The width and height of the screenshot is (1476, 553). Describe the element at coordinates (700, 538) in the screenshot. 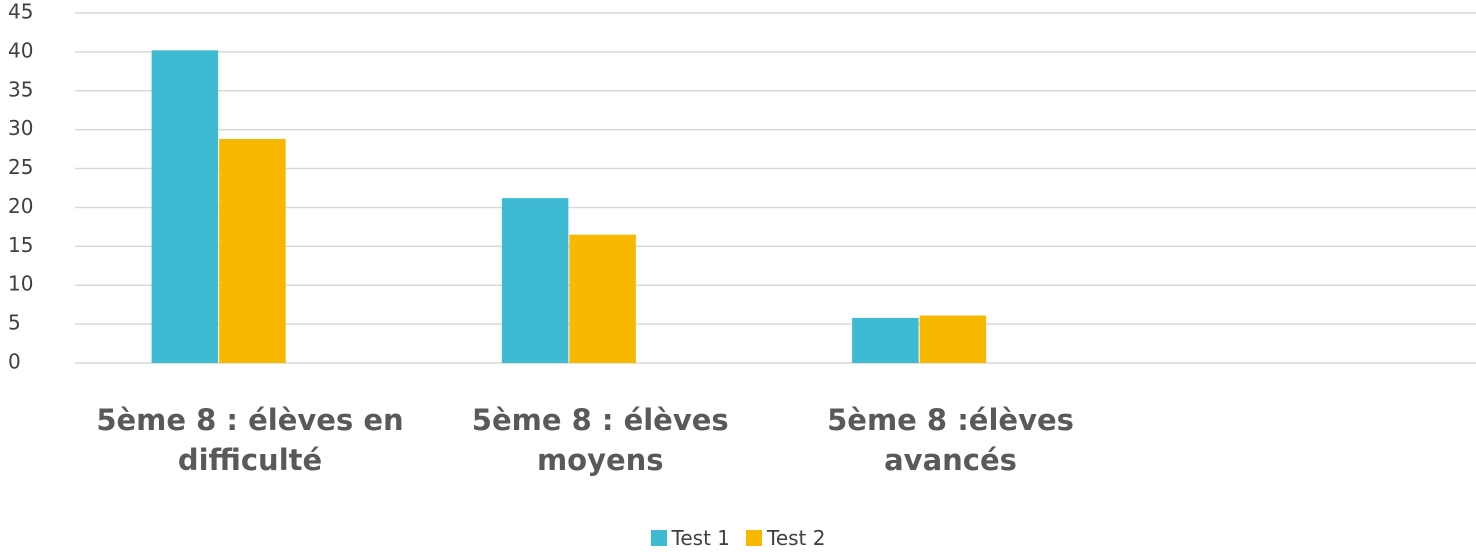

I see `legend-label: Test 1` at that location.